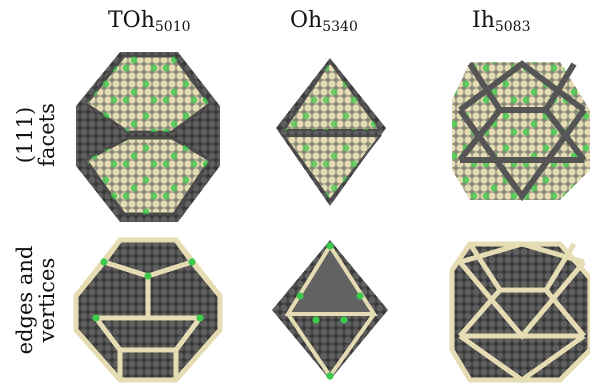 This screenshot has height=383, width=590. Describe the element at coordinates (519, 312) in the screenshot. I see `ih-edges-particle` at that location.